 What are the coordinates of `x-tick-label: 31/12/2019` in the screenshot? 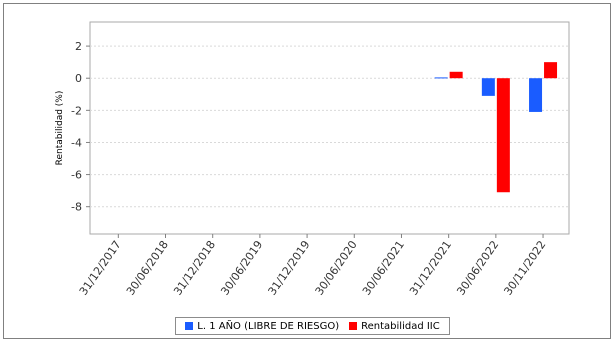 It's located at (289, 267).